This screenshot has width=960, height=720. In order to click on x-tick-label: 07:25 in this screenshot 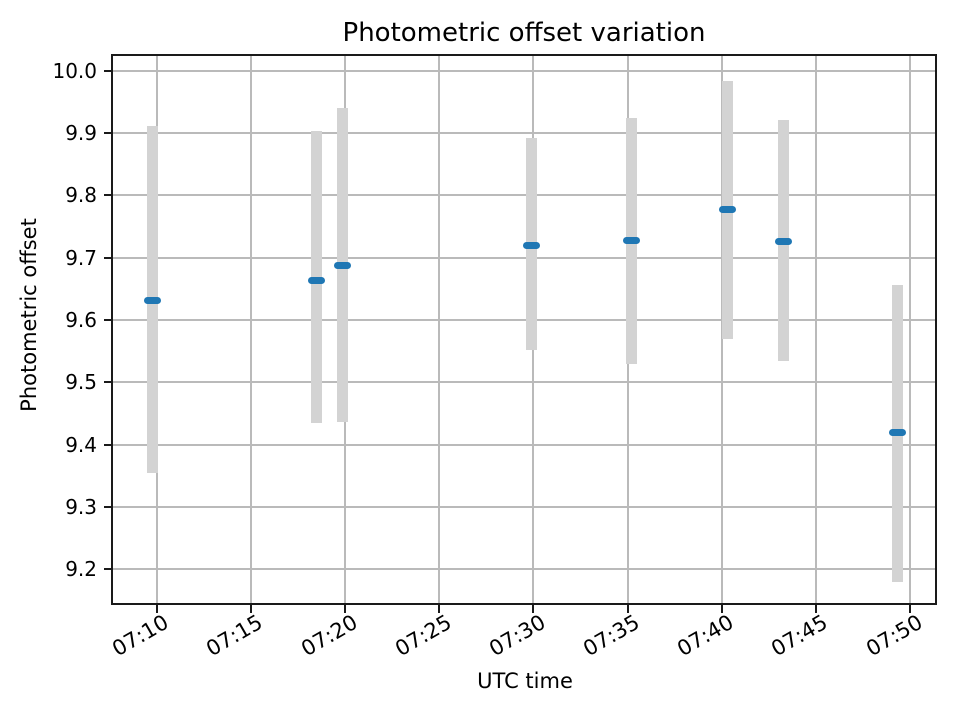, I will do `click(423, 636)`.